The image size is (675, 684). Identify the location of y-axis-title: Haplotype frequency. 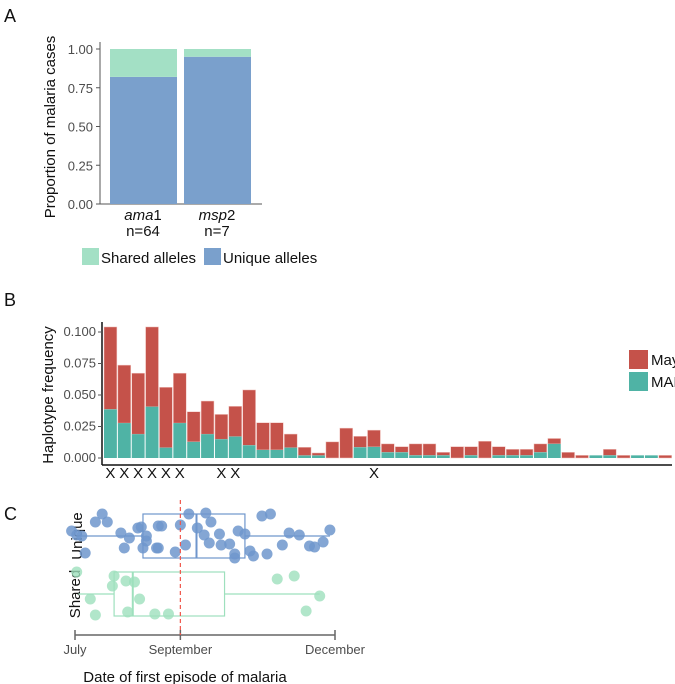
(48, 395).